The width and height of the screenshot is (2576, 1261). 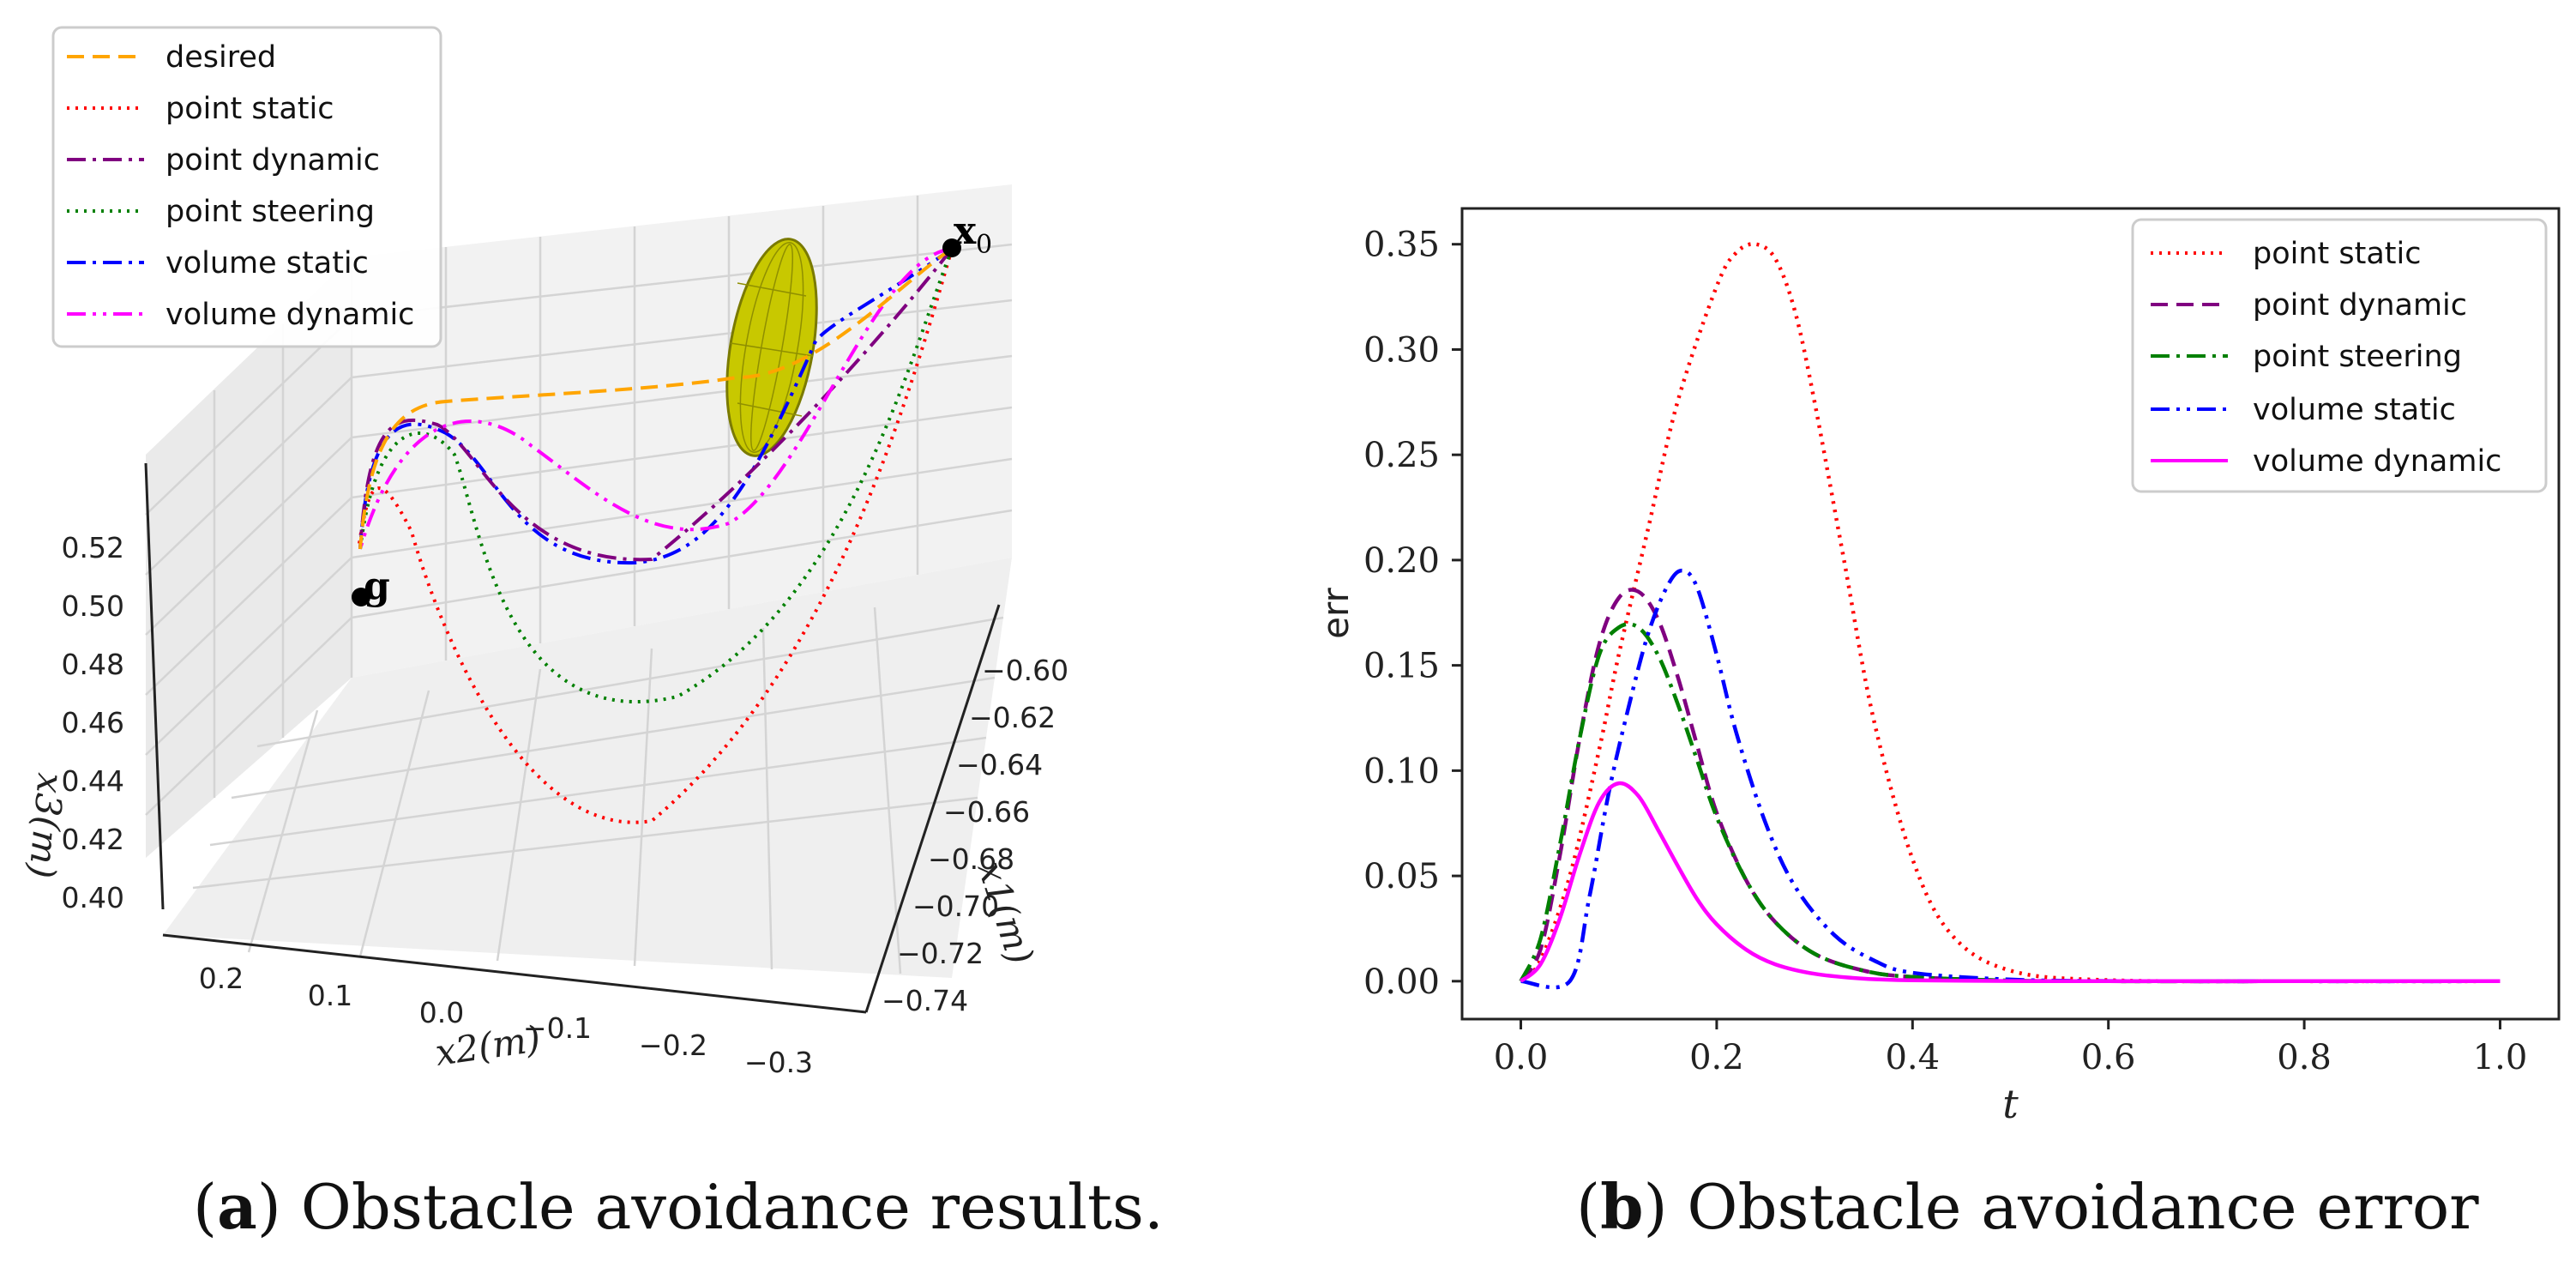 I want to click on legend-3d-box, so click(x=246, y=187).